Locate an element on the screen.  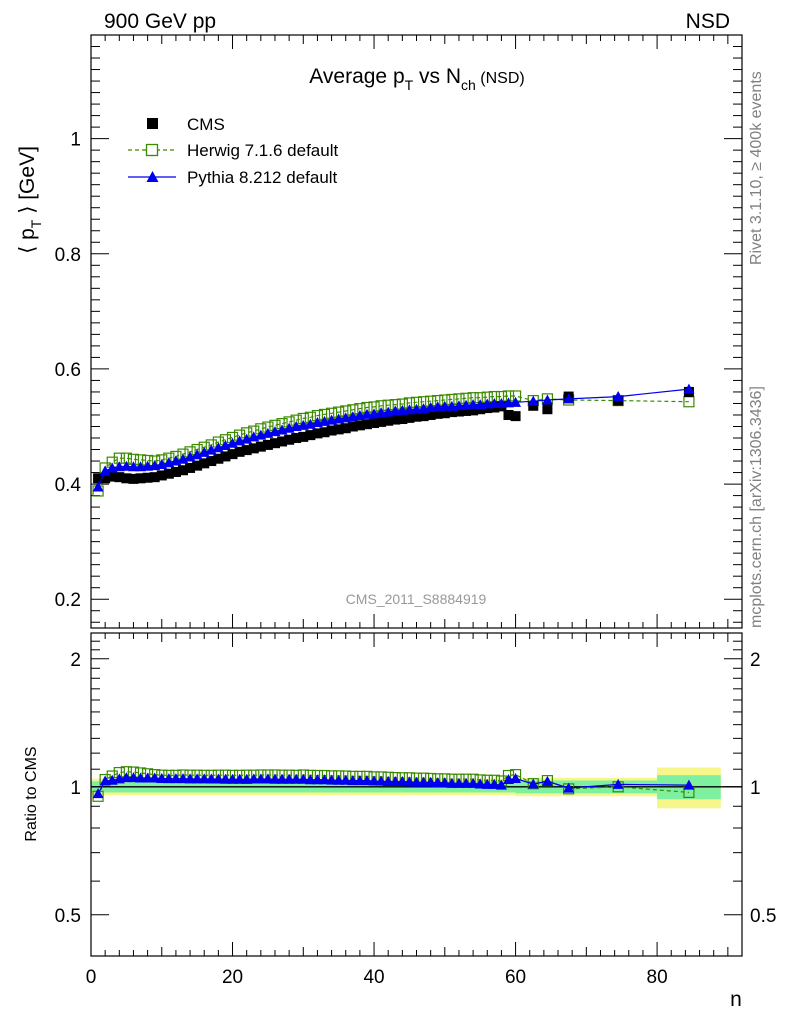
x-tick-label: 60 is located at coordinates (515, 977).